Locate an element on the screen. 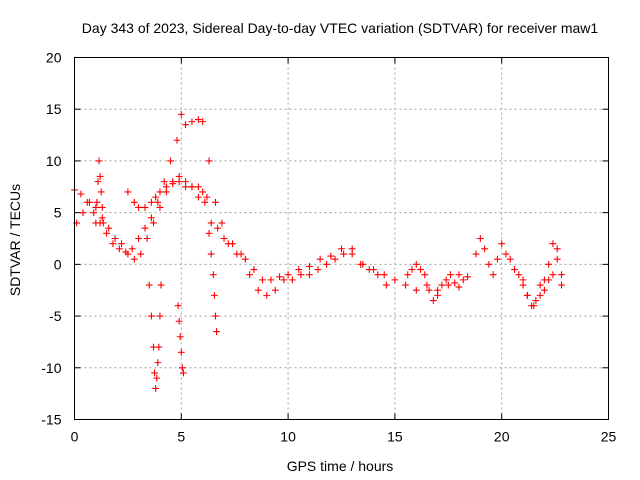 Image resolution: width=640 pixels, height=480 pixels. y-tick-label: 5 is located at coordinates (58, 213).